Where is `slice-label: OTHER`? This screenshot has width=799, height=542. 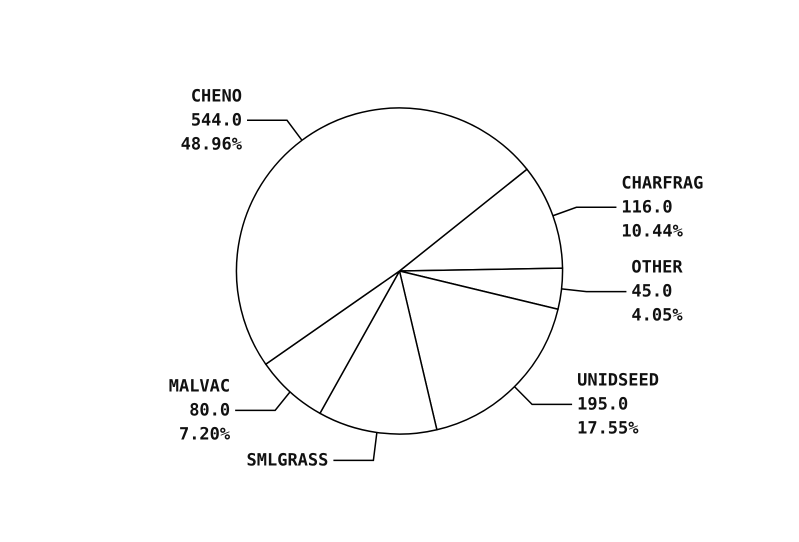
slice-label: OTHER is located at coordinates (657, 268).